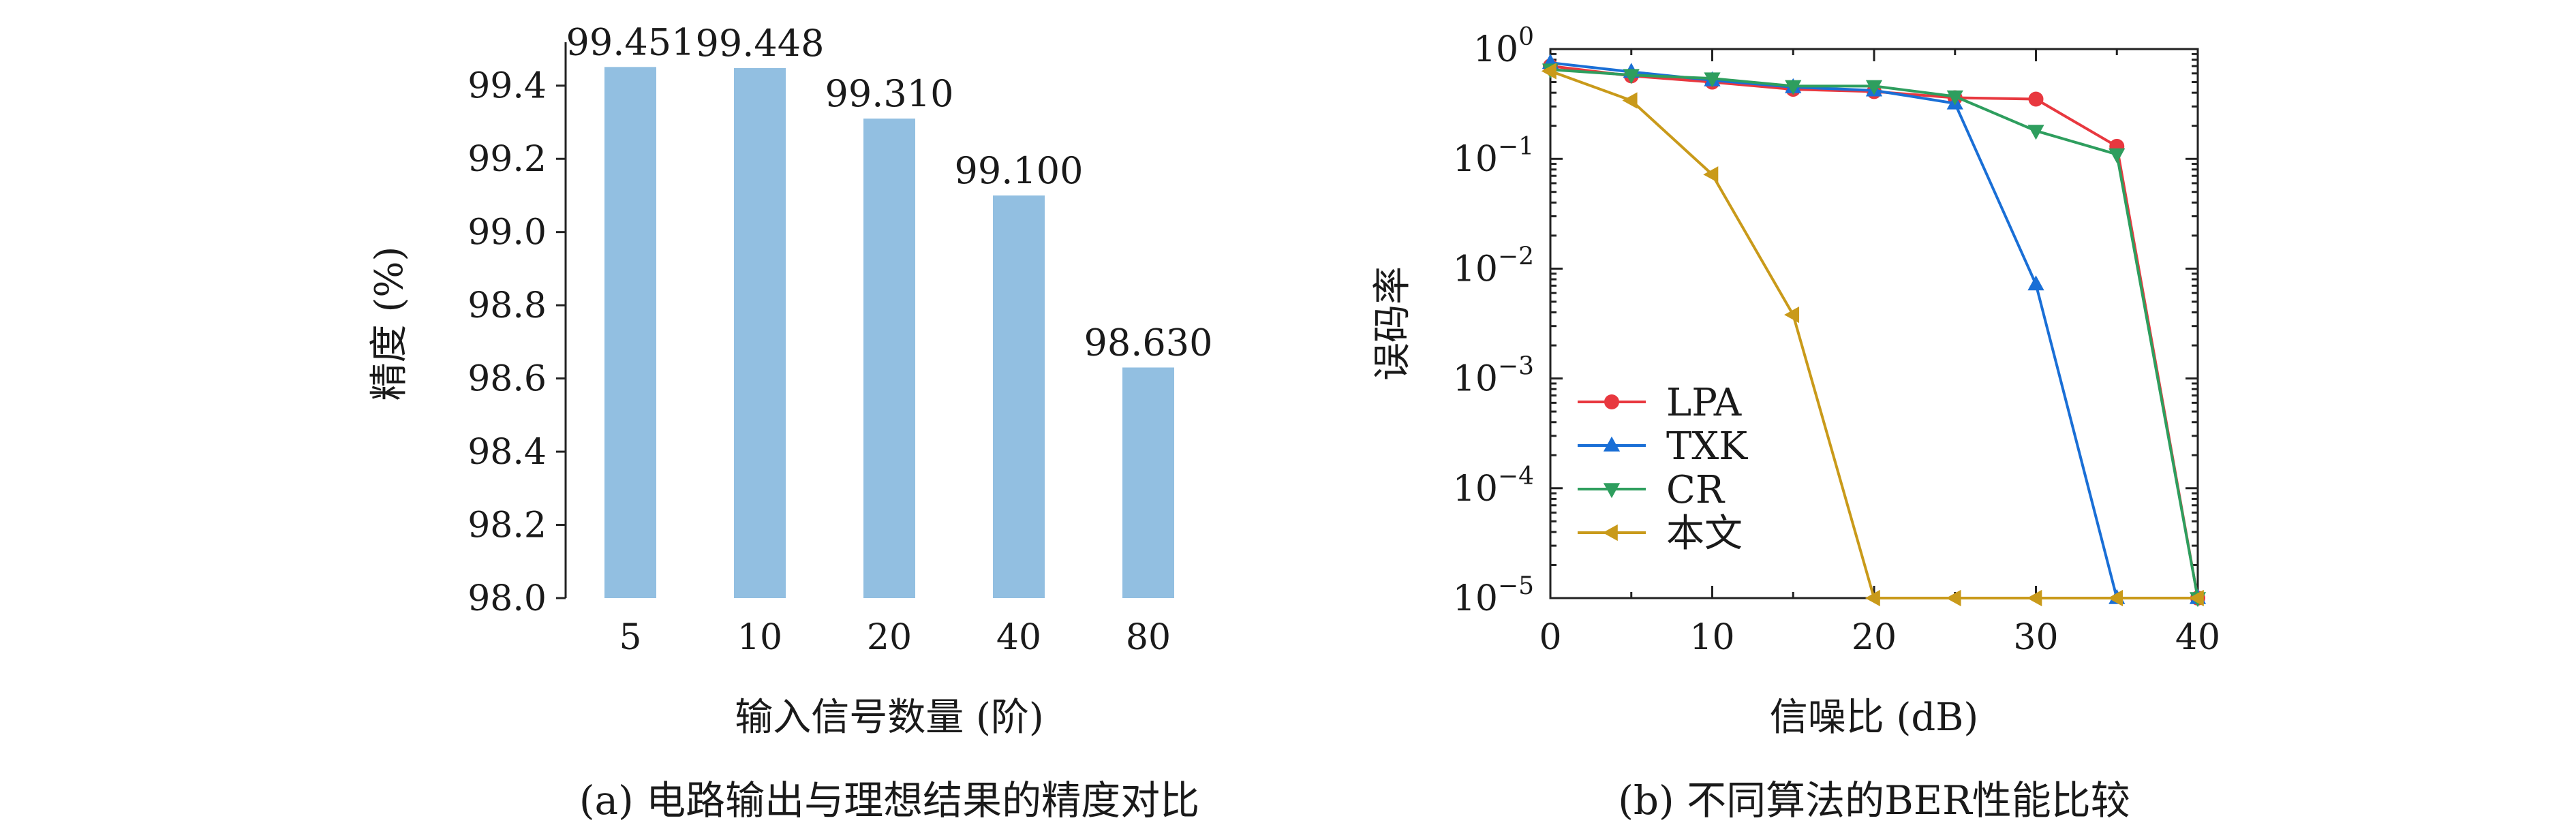 This screenshot has width=2576, height=829. Describe the element at coordinates (1652, 490) in the screenshot. I see `legend-item: CR` at that location.